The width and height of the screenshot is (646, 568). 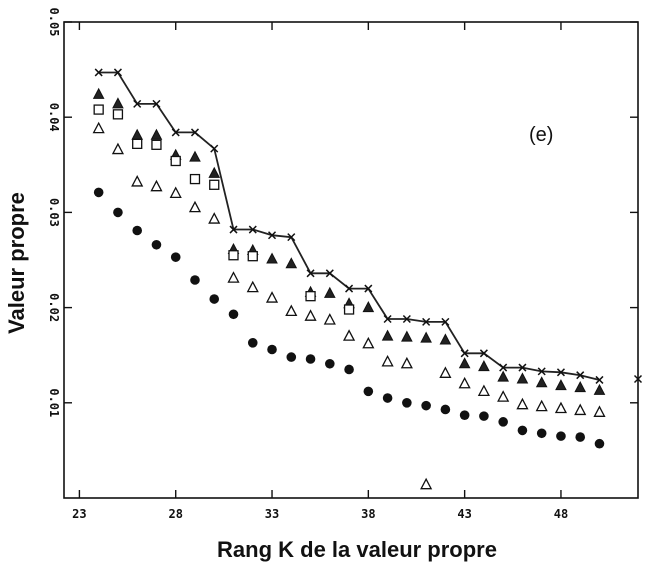 I want to click on x-tick-label: 48, so click(x=561, y=514).